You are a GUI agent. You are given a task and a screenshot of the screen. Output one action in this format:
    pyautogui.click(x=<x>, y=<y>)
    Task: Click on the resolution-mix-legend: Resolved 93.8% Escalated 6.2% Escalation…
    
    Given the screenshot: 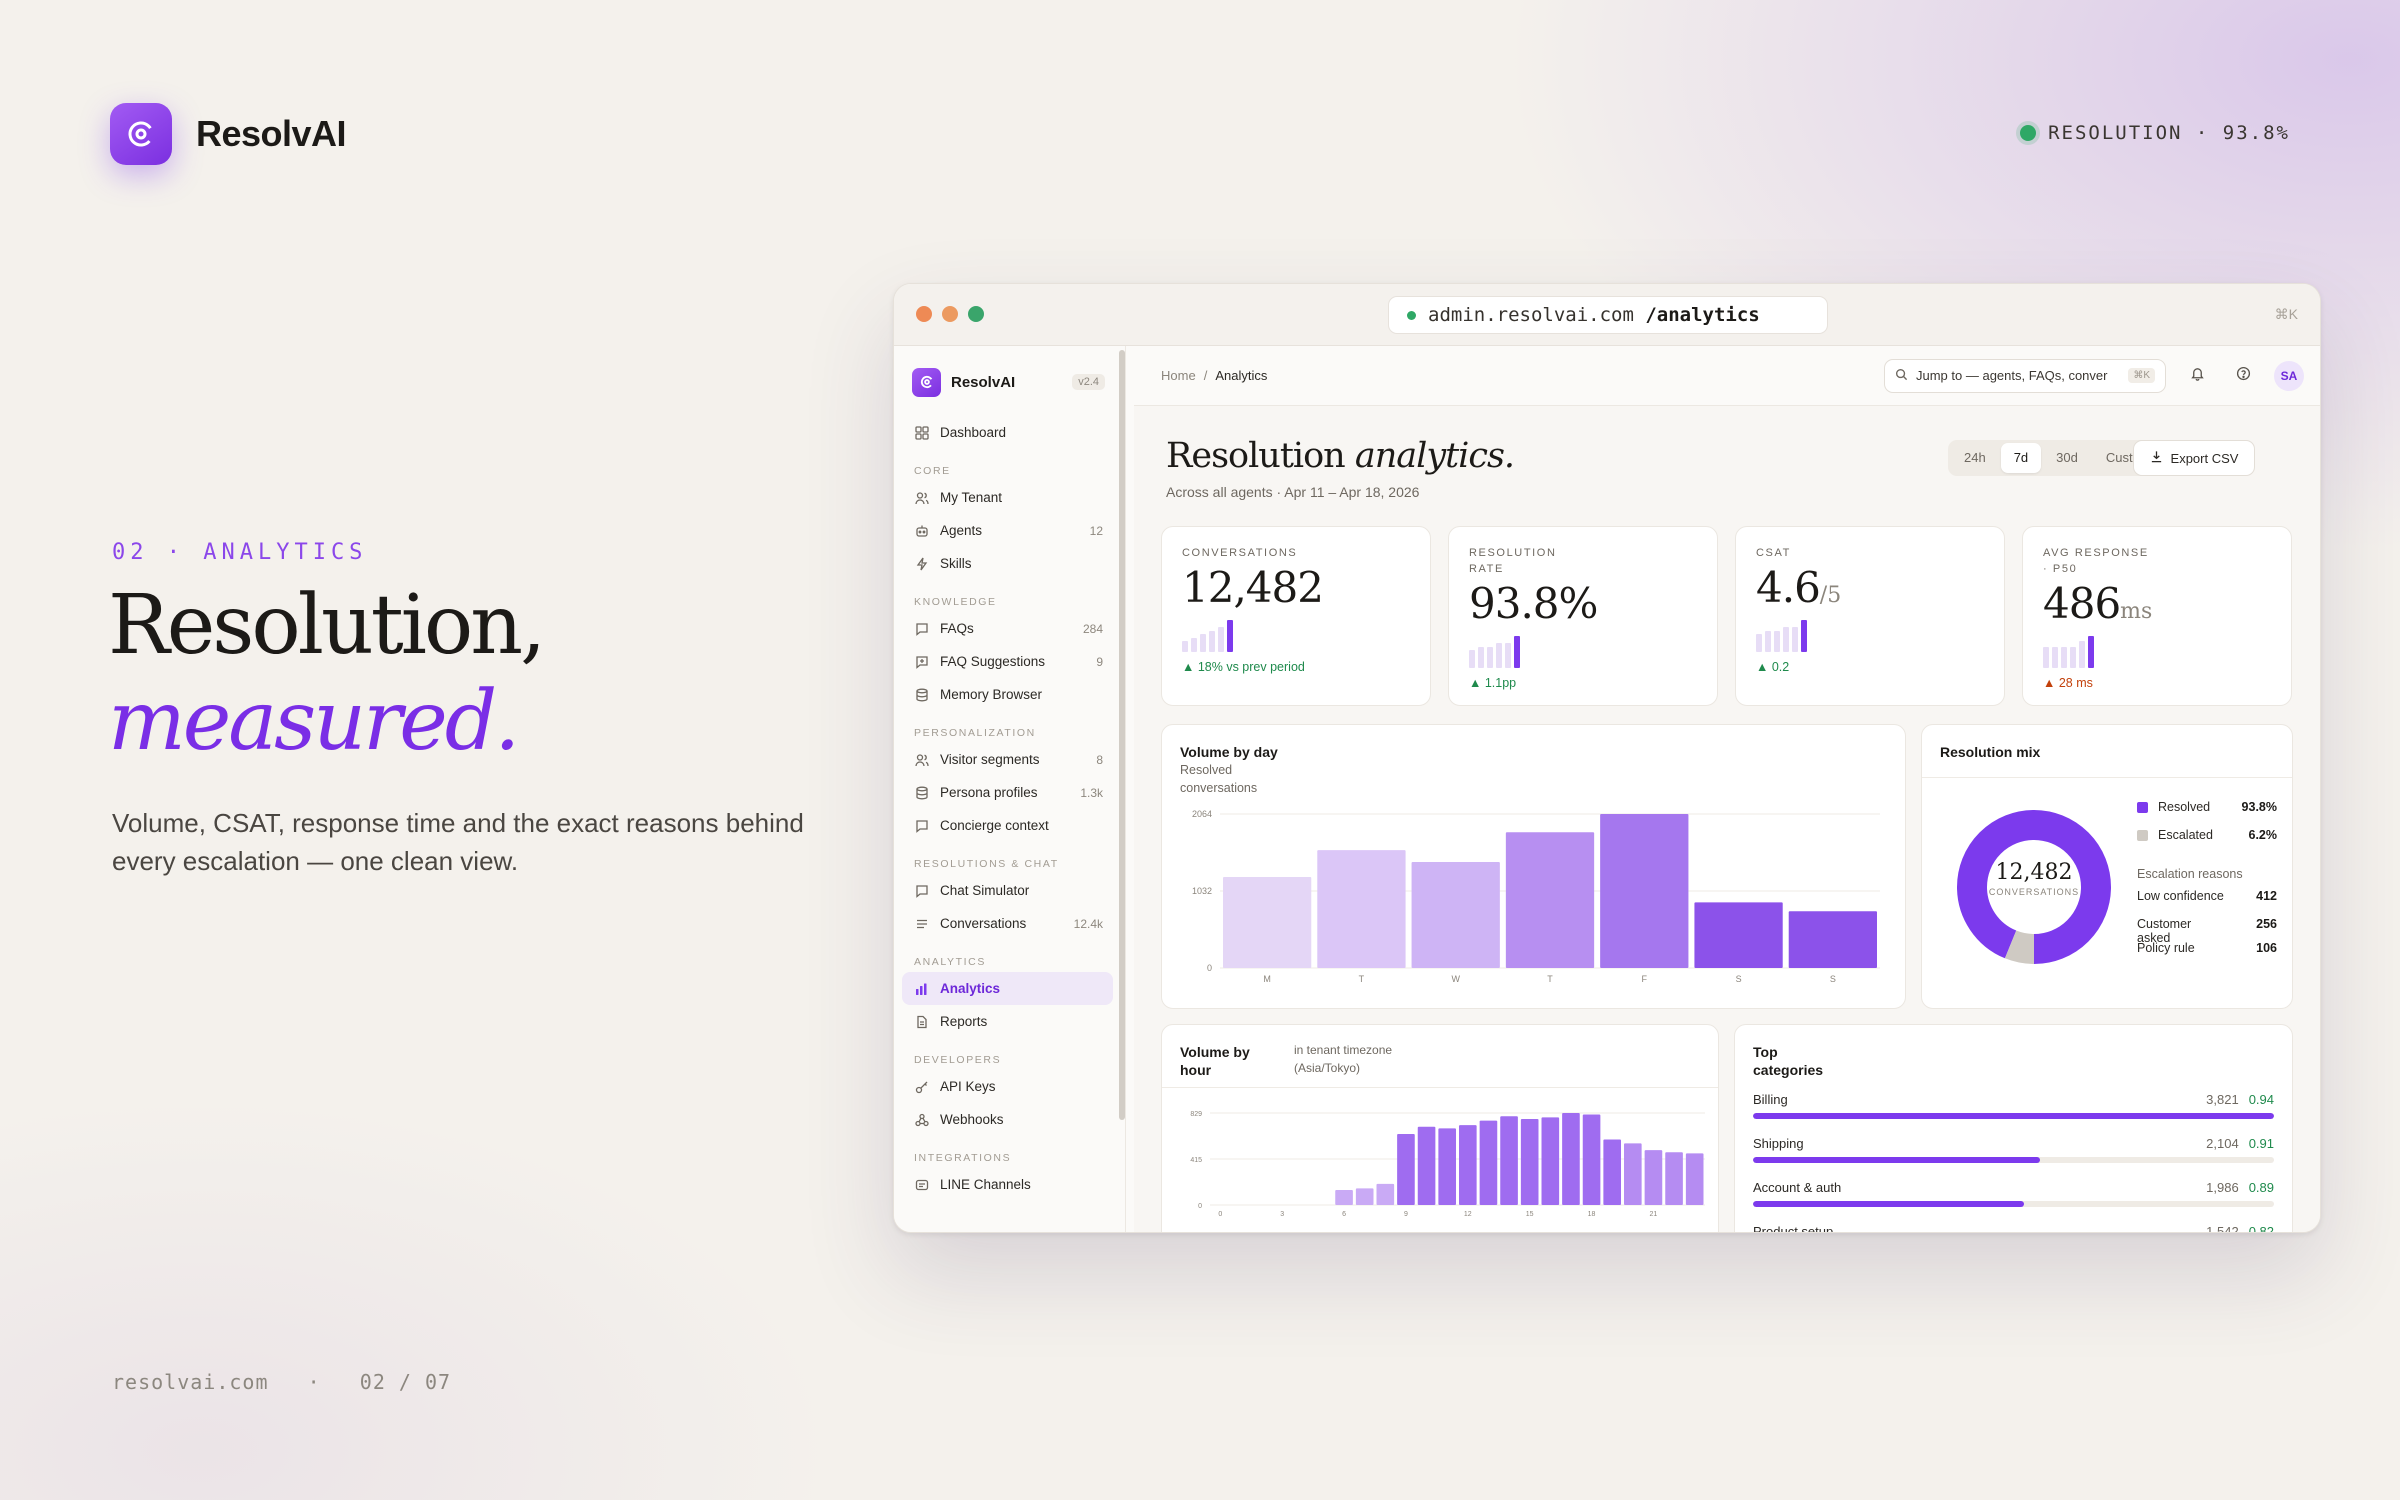 What is the action you would take?
    pyautogui.click(x=2207, y=878)
    